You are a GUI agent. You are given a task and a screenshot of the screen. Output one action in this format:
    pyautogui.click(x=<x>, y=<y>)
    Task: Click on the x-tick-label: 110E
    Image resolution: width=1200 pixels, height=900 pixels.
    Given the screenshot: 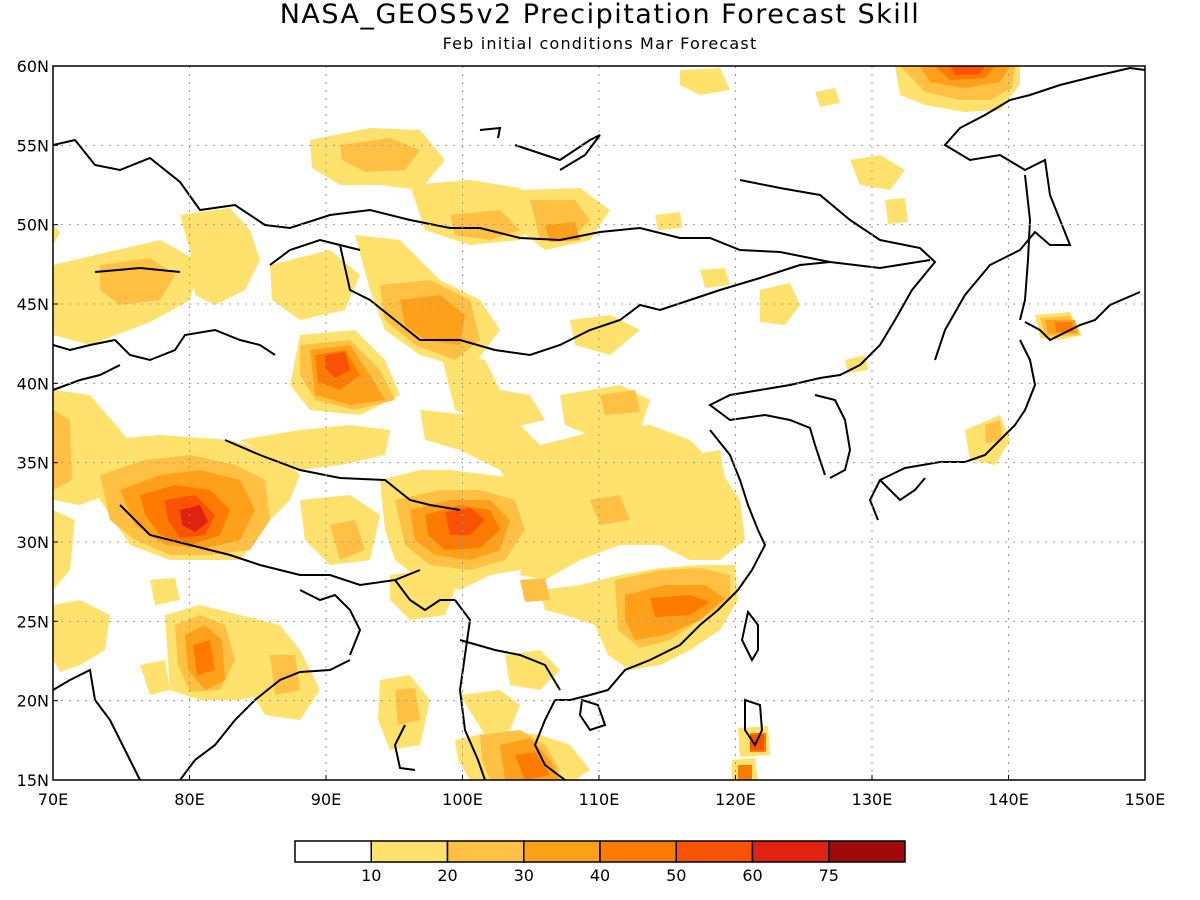 What is the action you would take?
    pyautogui.click(x=599, y=799)
    